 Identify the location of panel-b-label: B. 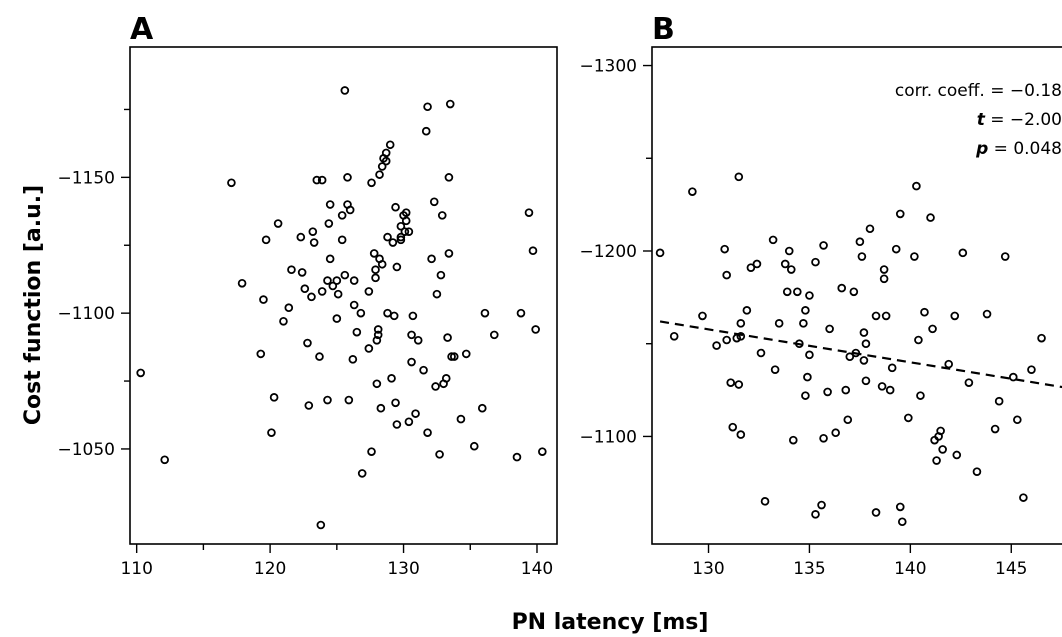
(663, 29).